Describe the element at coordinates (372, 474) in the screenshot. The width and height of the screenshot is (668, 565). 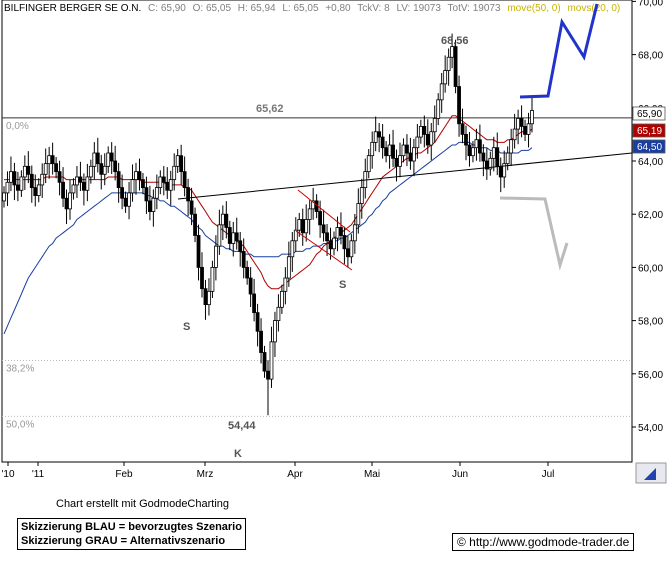
I see `x-tick-label: Mai` at that location.